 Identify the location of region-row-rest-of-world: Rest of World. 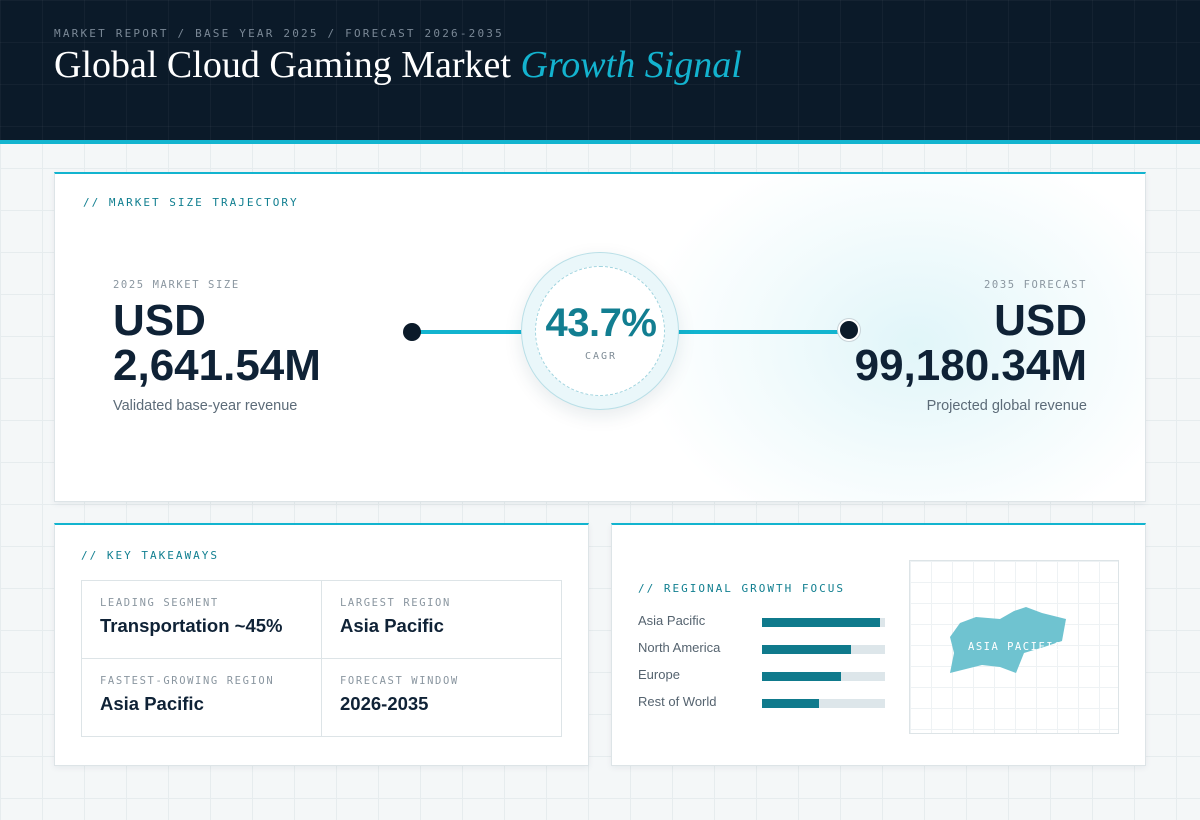
(763, 703).